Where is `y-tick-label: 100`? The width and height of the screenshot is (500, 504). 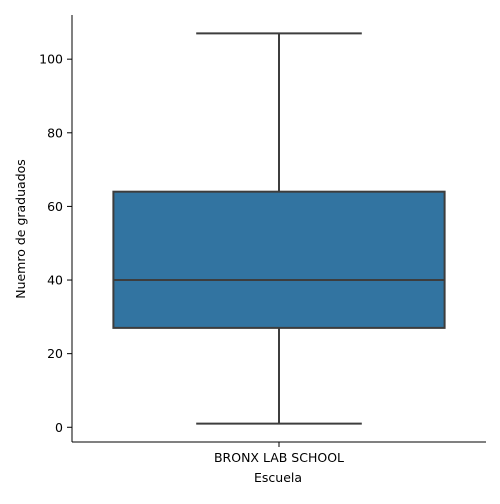
y-tick-label: 100 is located at coordinates (51, 59).